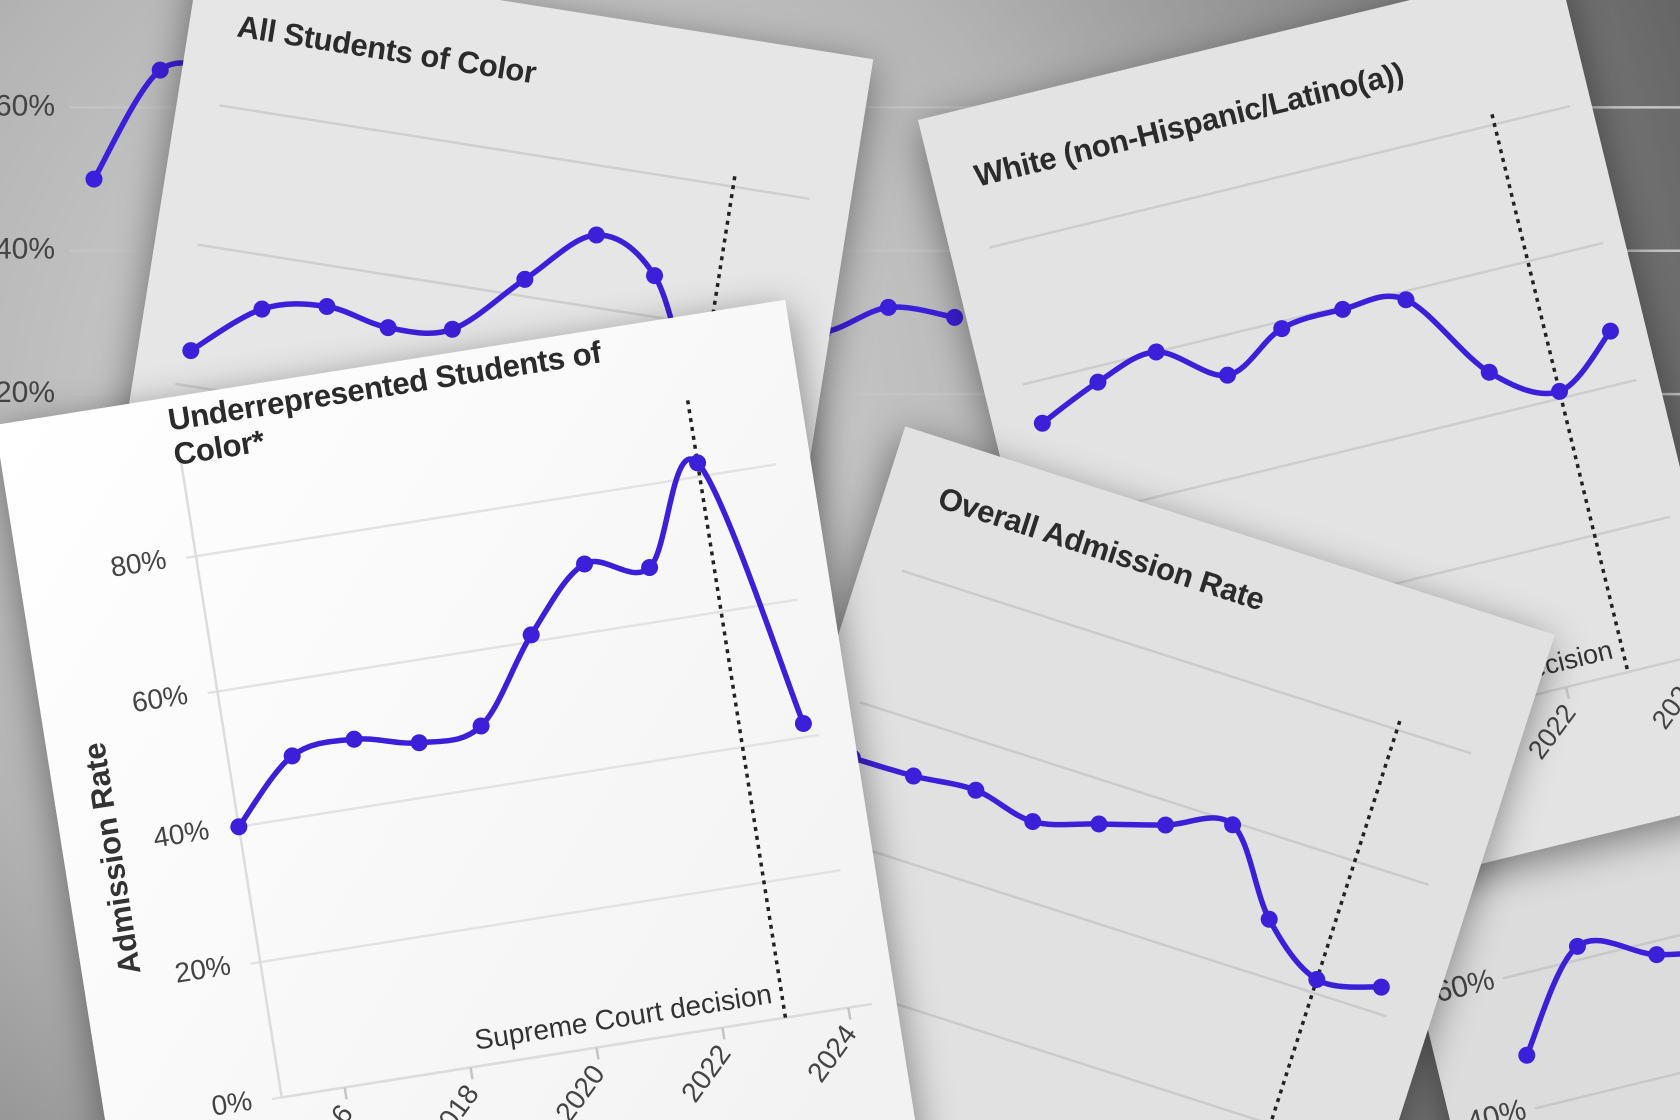 This screenshot has width=1680, height=1120. What do you see at coordinates (577, 1050) in the screenshot?
I see `x-axis` at bounding box center [577, 1050].